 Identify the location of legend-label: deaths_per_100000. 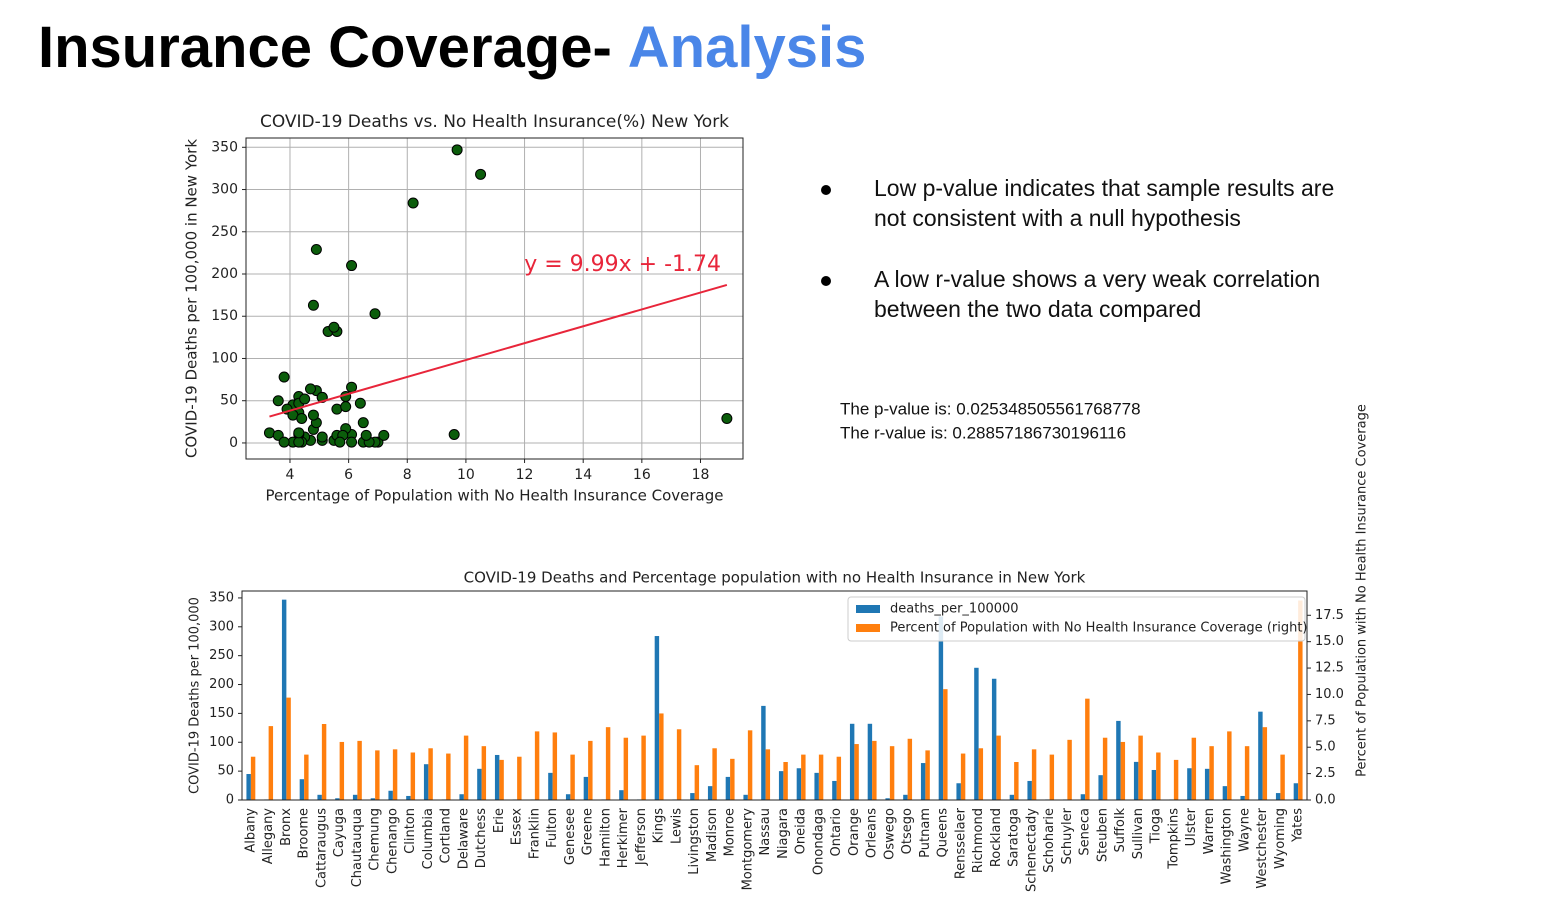
(954, 609).